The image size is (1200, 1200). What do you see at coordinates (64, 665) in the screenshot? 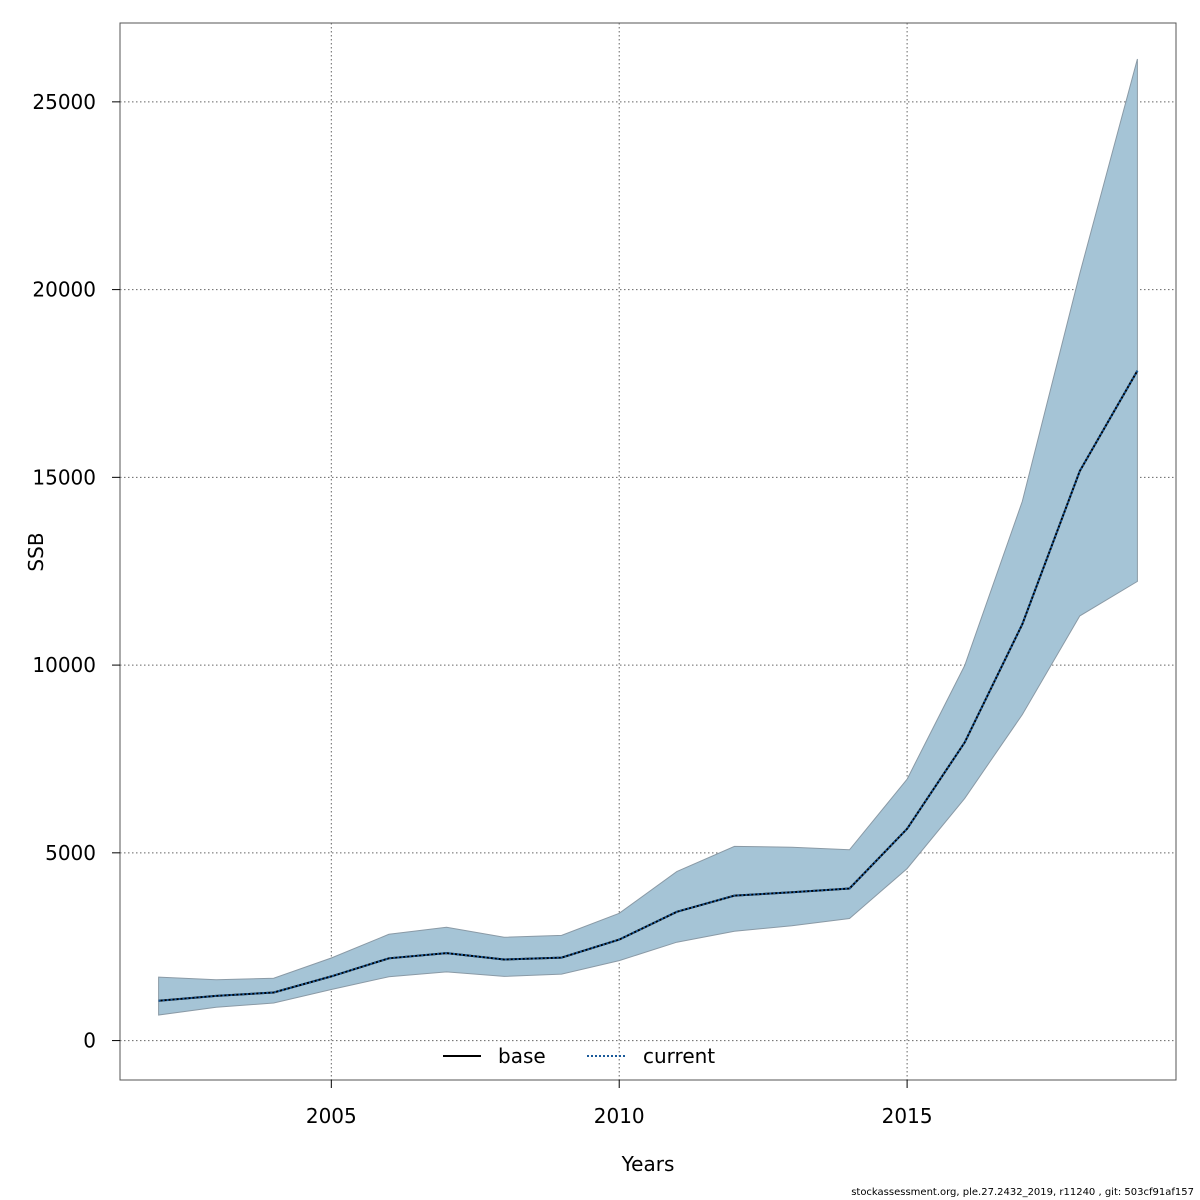
I see `y-tick-label: 10000` at bounding box center [64, 665].